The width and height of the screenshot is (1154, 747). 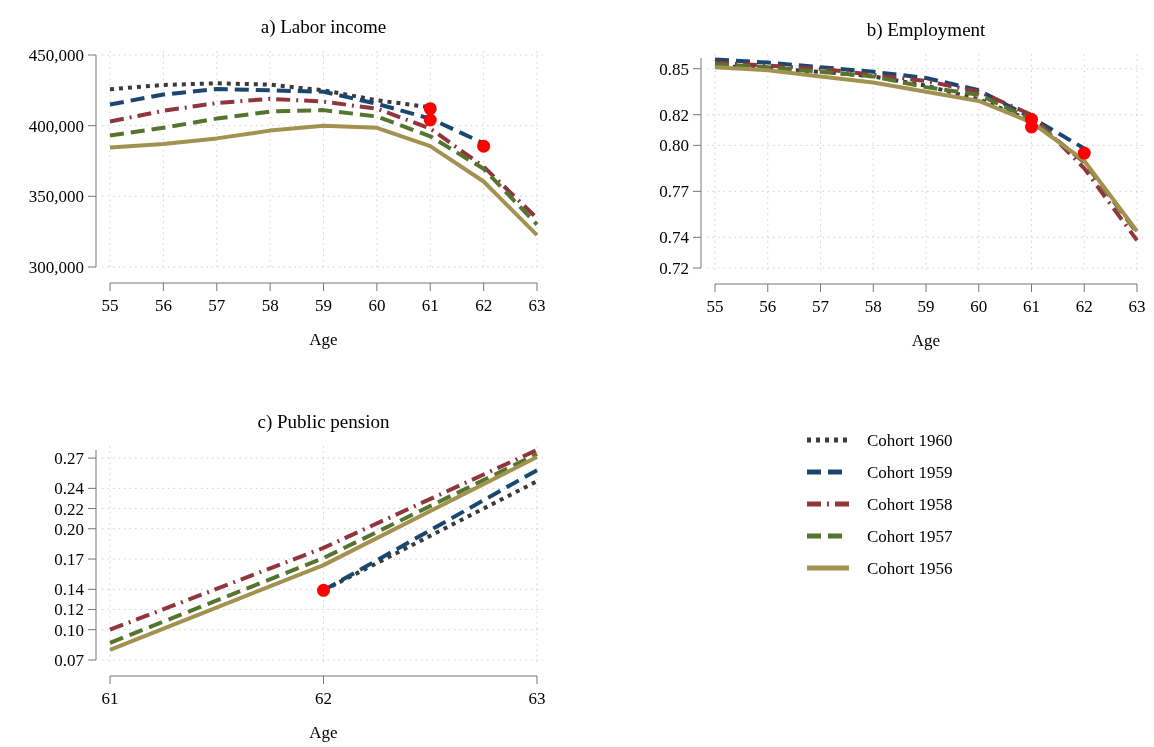 What do you see at coordinates (69, 459) in the screenshot?
I see `y-tick-label: 0.27` at bounding box center [69, 459].